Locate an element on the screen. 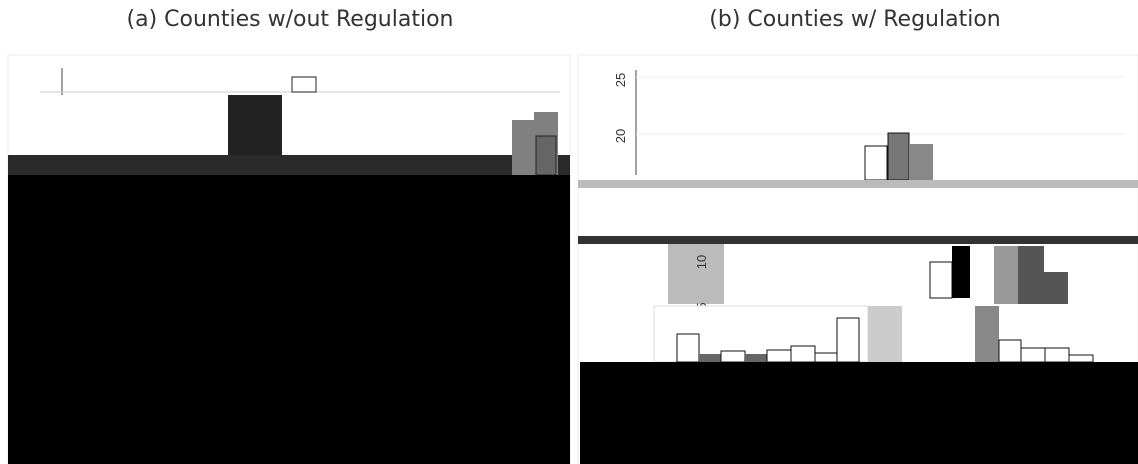  panel-title: (b) Counties w/ Regulation is located at coordinates (854, 19).